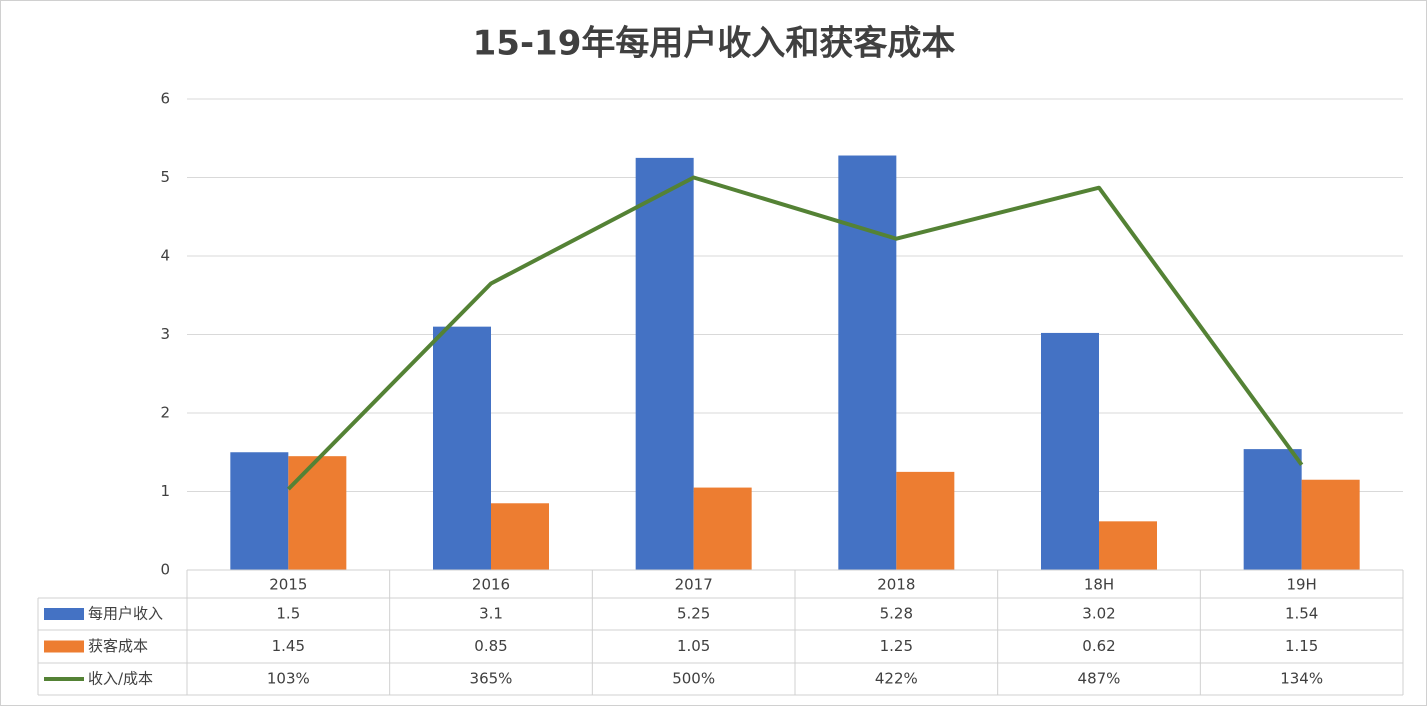  I want to click on table-value: 1.05, so click(693, 646).